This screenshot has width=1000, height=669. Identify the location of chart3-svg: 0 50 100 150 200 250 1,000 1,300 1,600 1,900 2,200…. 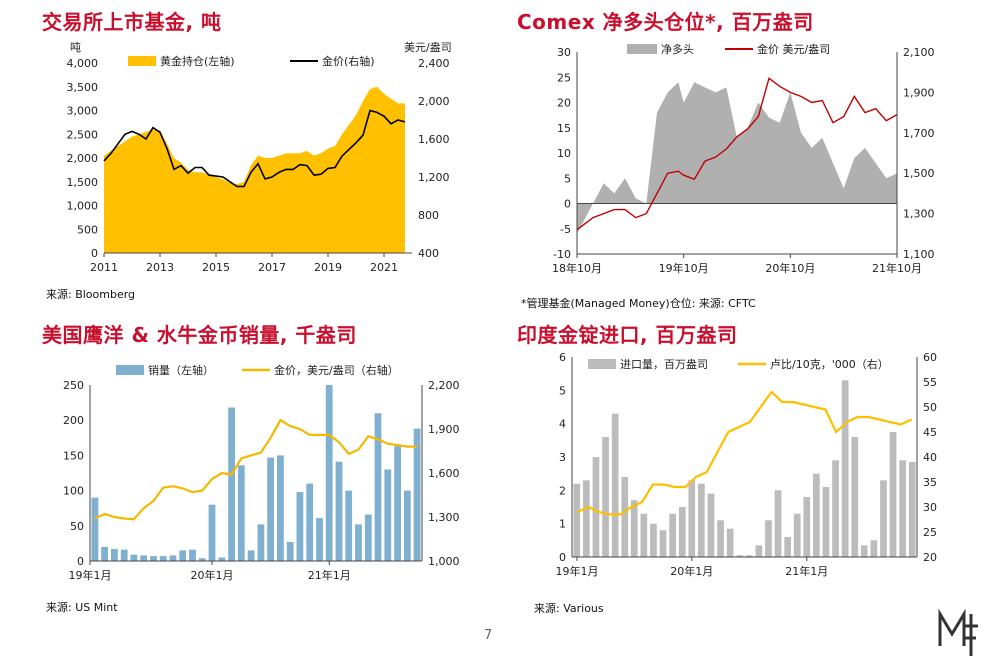
(261, 472).